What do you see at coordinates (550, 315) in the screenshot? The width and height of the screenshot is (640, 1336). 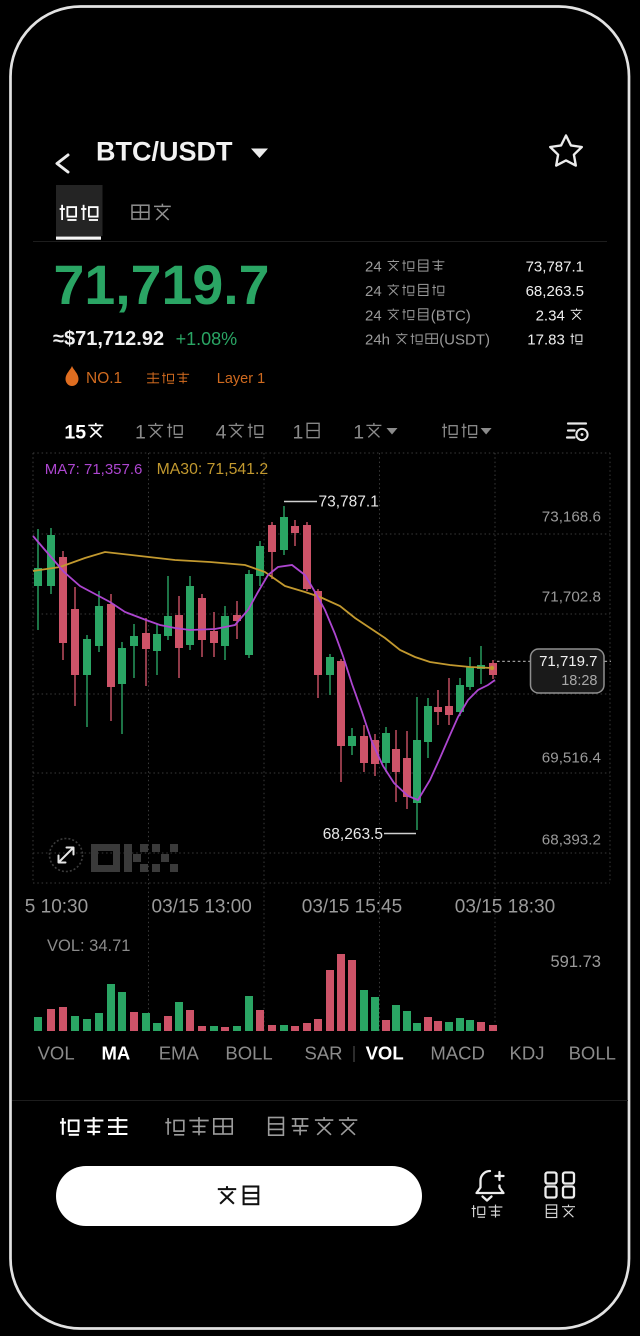 I see `svg-text: 2.34` at bounding box center [550, 315].